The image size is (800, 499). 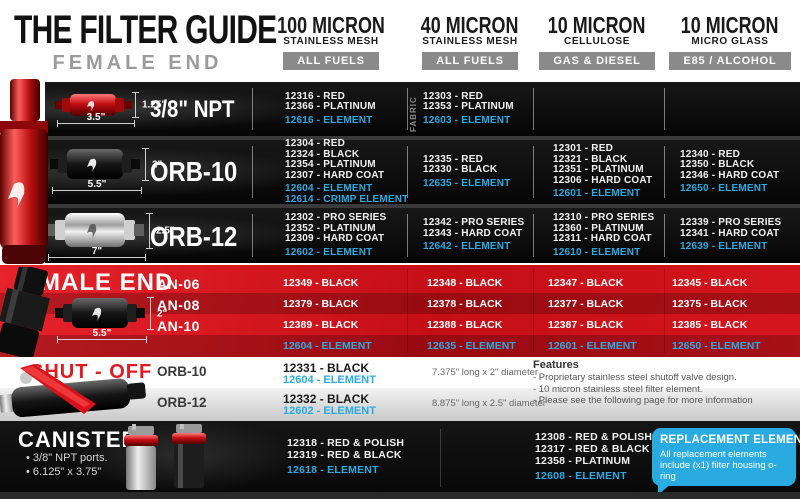 I want to click on part-number: 12348 - BLACK, so click(x=465, y=283).